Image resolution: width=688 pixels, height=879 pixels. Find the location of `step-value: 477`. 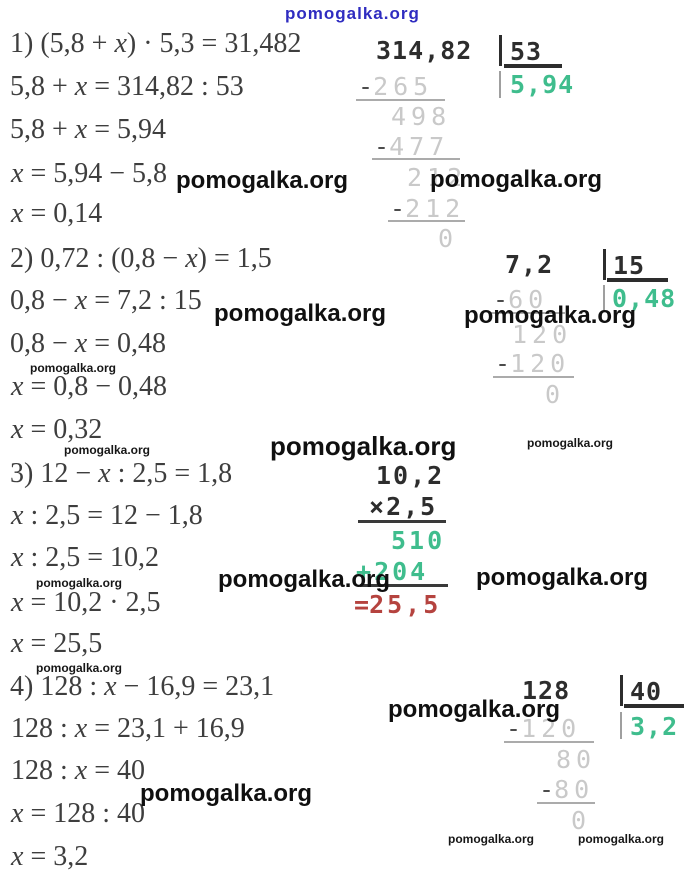

step-value: 477 is located at coordinates (419, 146).